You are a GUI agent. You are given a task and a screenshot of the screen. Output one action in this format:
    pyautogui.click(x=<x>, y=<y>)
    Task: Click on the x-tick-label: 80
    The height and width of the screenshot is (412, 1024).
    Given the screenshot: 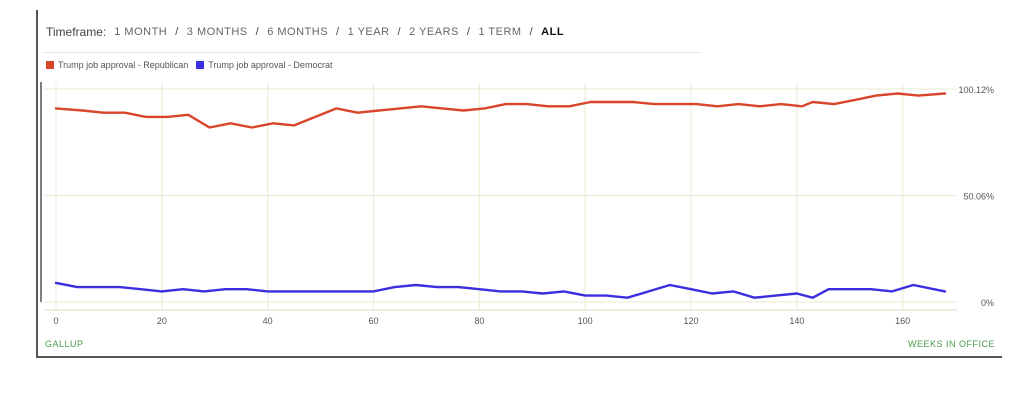 What is the action you would take?
    pyautogui.click(x=479, y=321)
    